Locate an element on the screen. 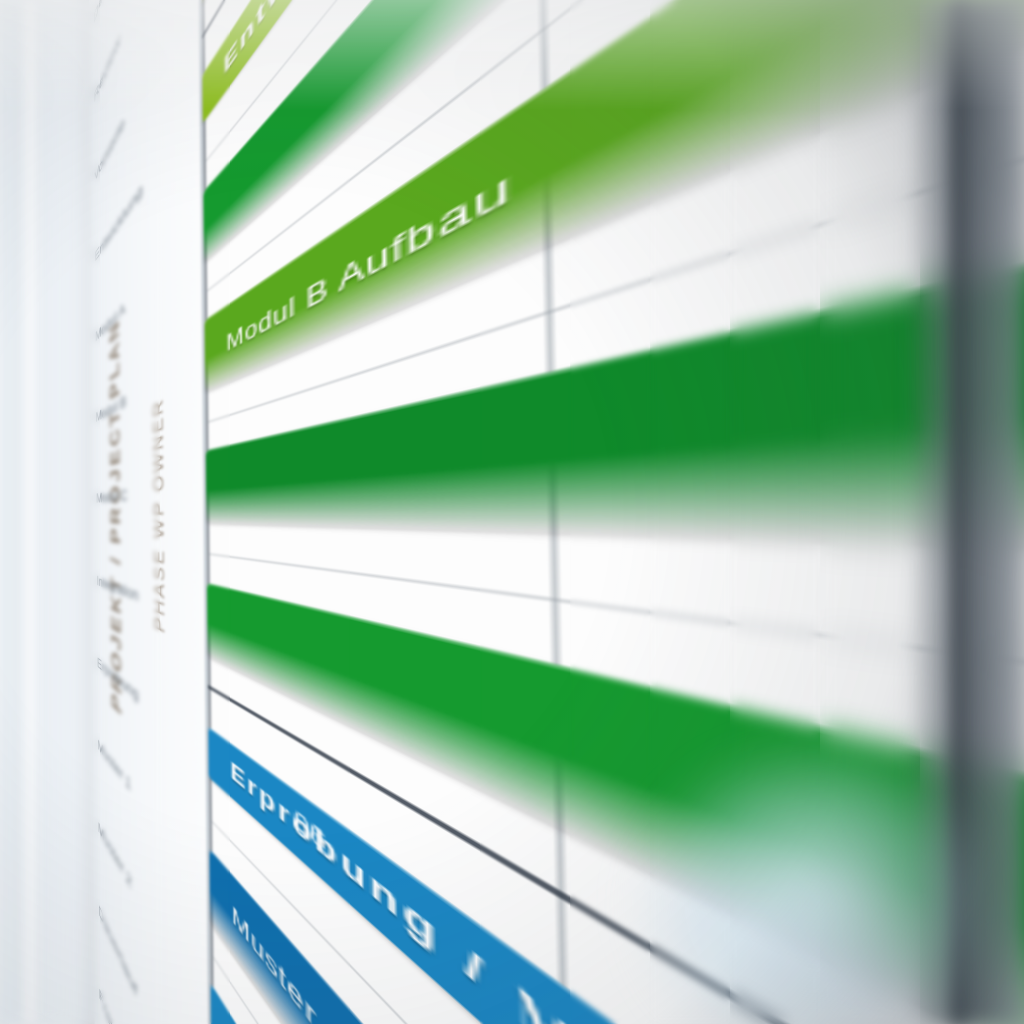 This screenshot has width=1024, height=1024. gantt-row: Integration is located at coordinates (104, 328).